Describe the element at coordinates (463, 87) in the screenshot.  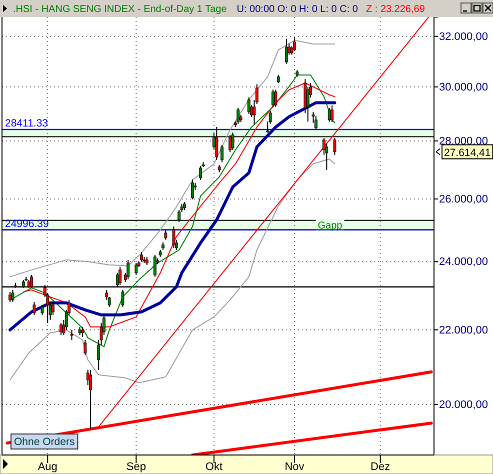
I see `y-tick-label: 30.000,00` at that location.